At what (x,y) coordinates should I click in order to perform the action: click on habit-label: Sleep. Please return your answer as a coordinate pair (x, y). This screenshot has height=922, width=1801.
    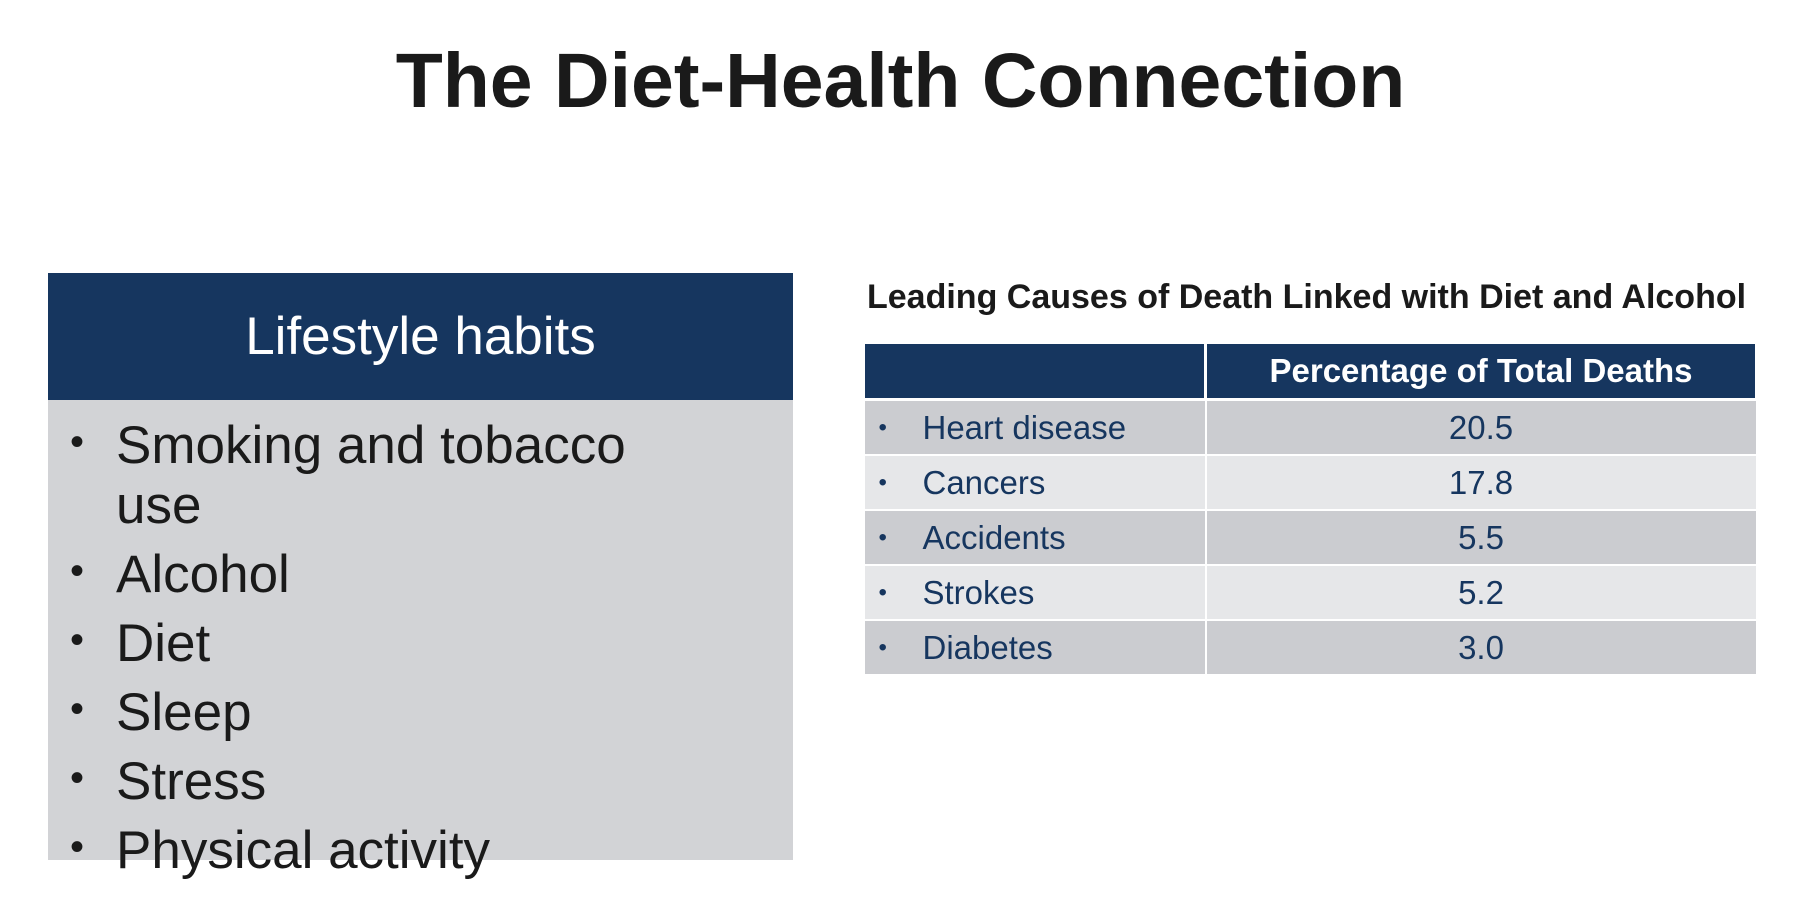
    Looking at the image, I should click on (184, 712).